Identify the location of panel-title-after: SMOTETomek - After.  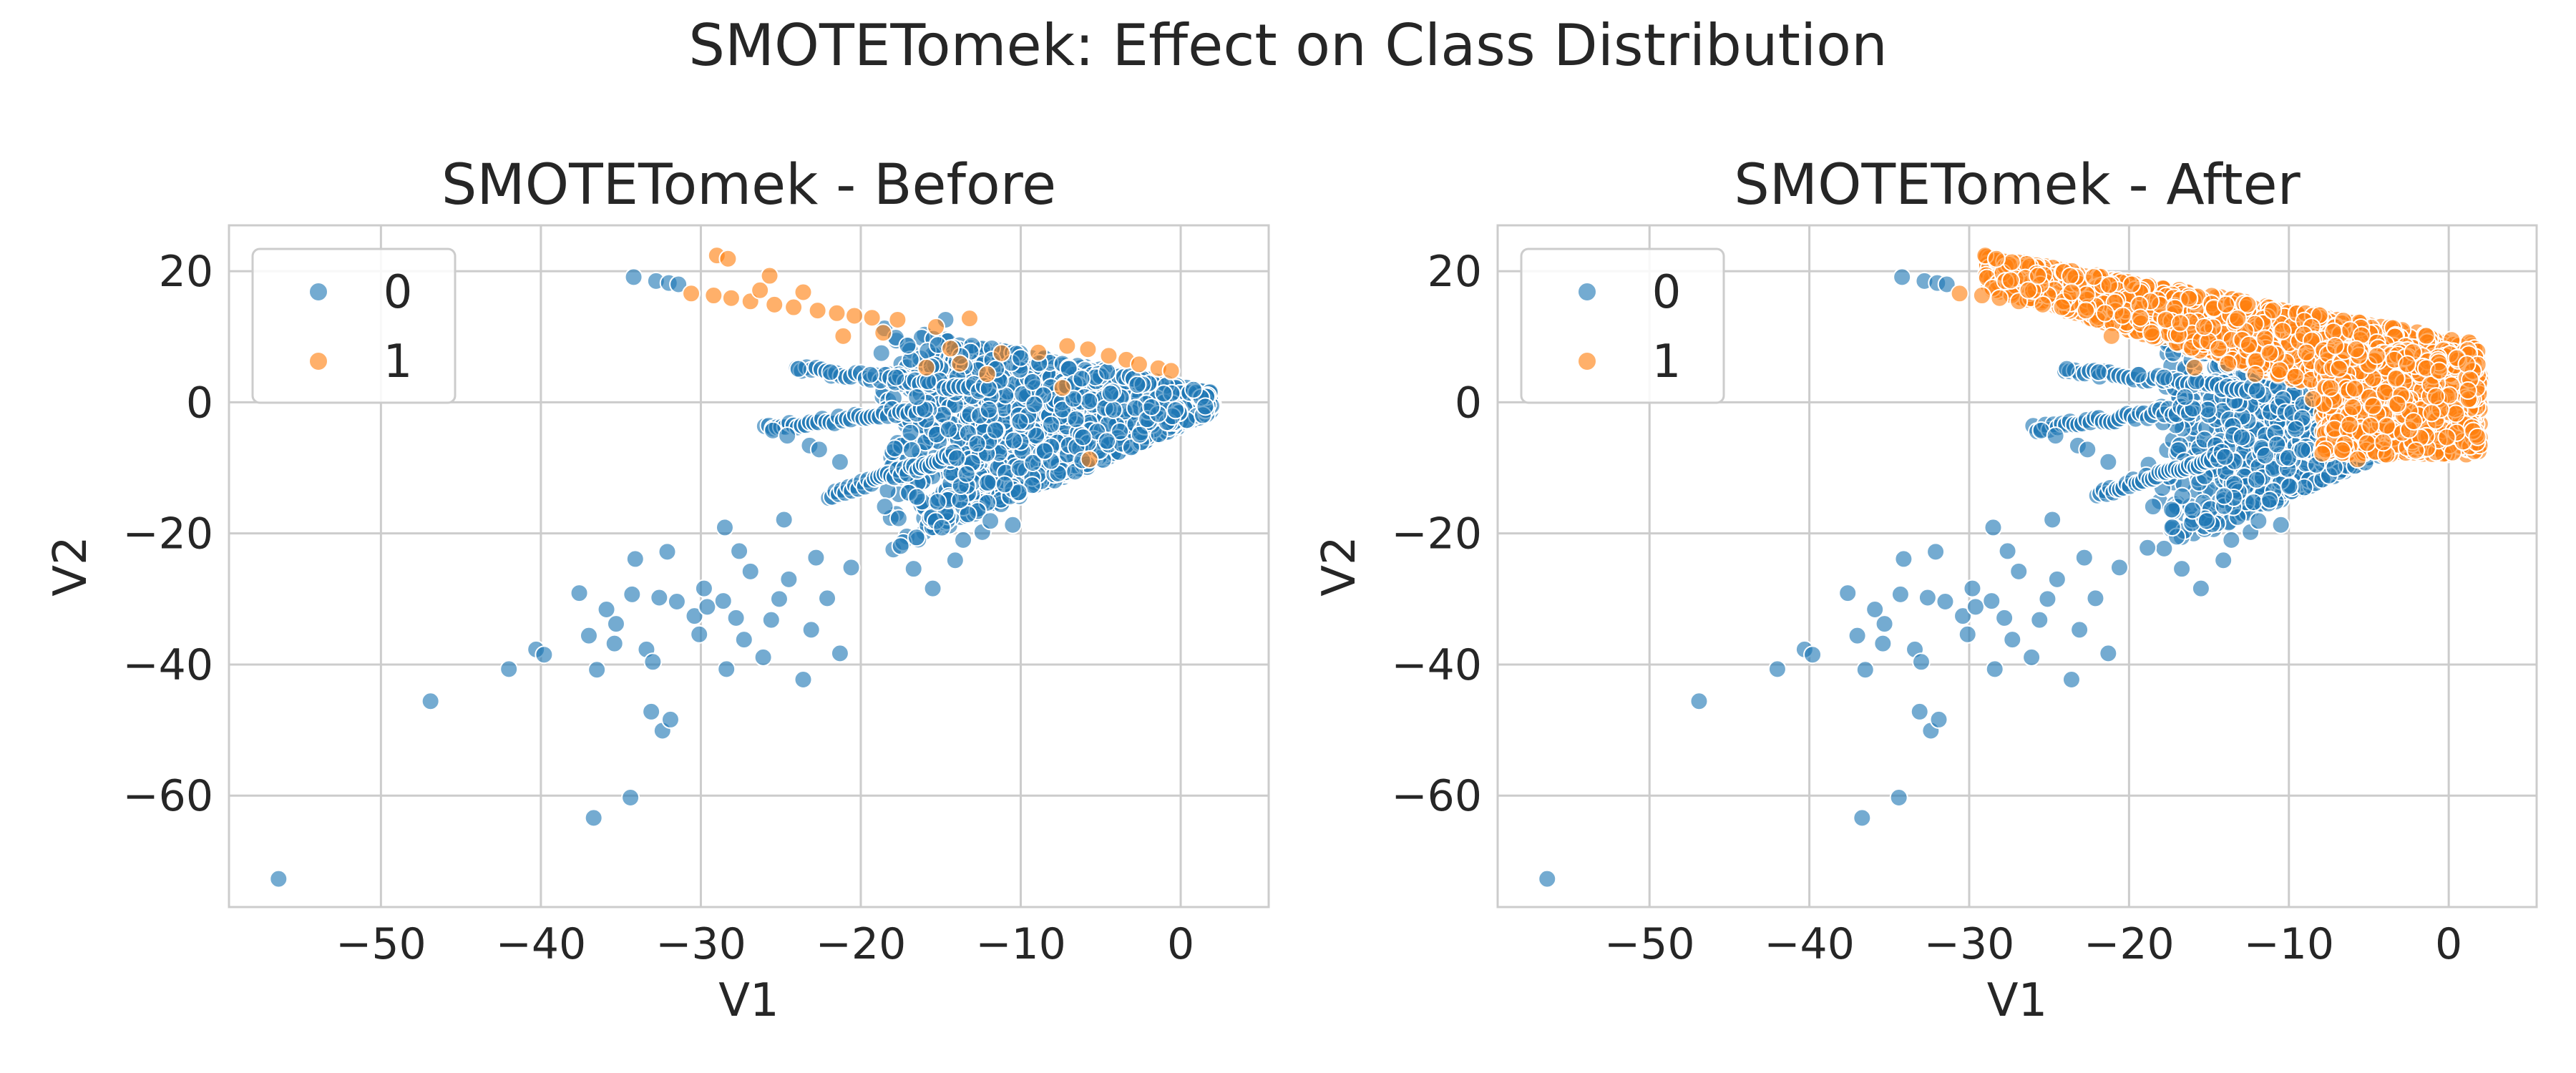
(2017, 185).